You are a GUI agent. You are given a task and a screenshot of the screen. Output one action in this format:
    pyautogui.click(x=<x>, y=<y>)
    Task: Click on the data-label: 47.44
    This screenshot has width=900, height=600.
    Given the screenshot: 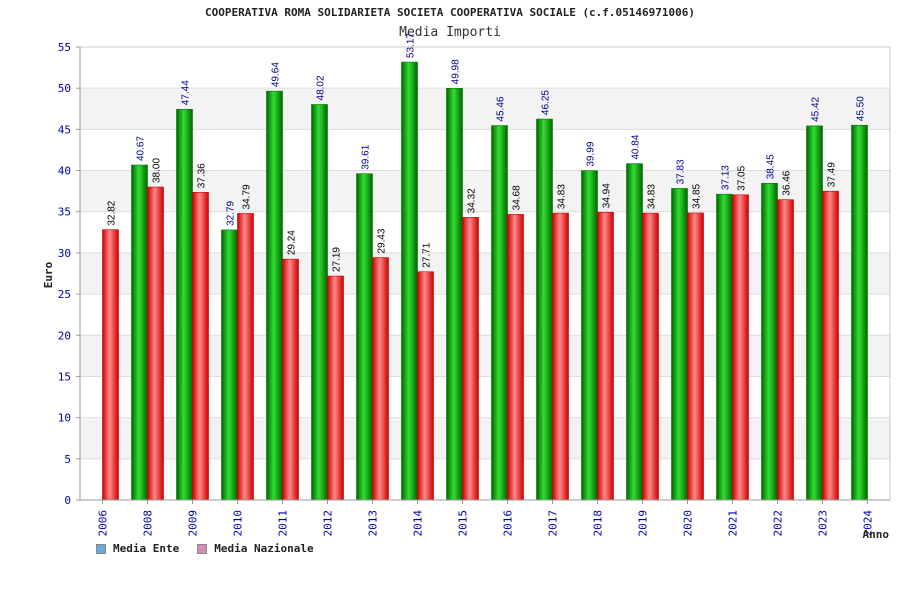 What is the action you would take?
    pyautogui.click(x=186, y=92)
    